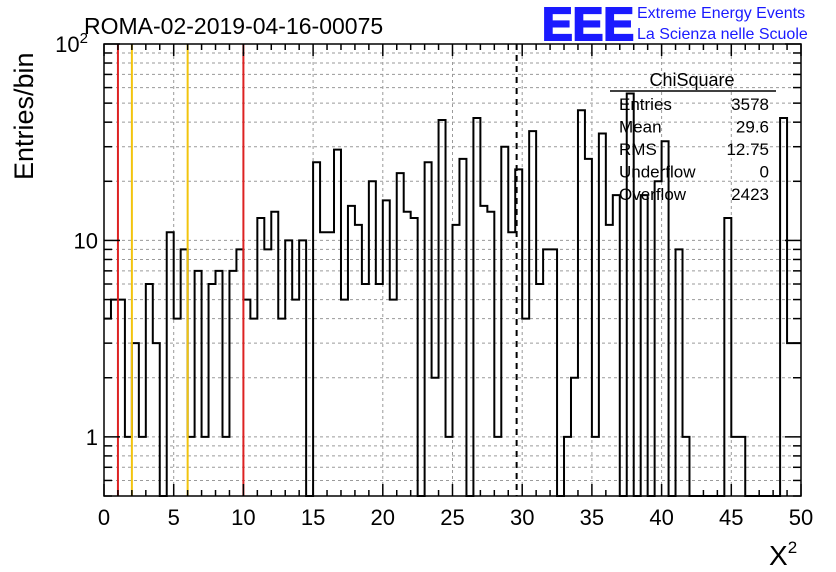 This screenshot has height=572, width=836. I want to click on stats-value: 3578, so click(750, 104).